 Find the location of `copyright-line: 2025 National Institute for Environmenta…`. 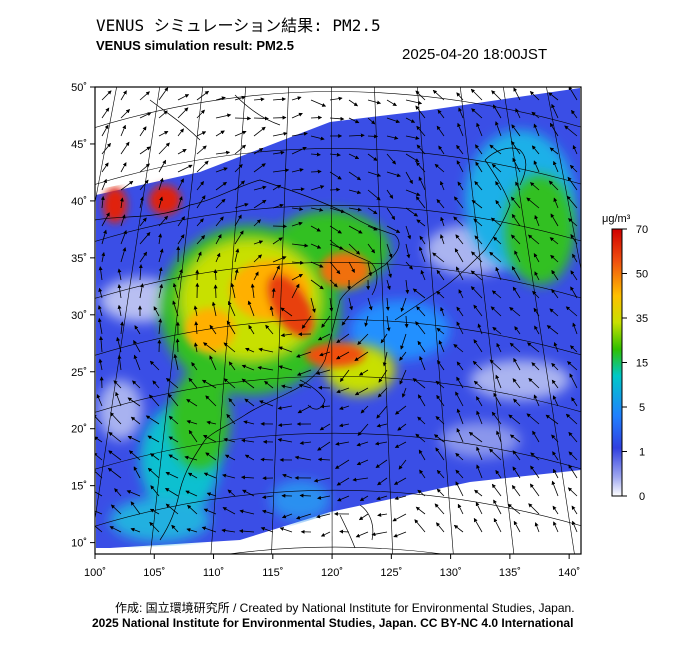

copyright-line: 2025 National Institute for Environmenta… is located at coordinates (333, 623).